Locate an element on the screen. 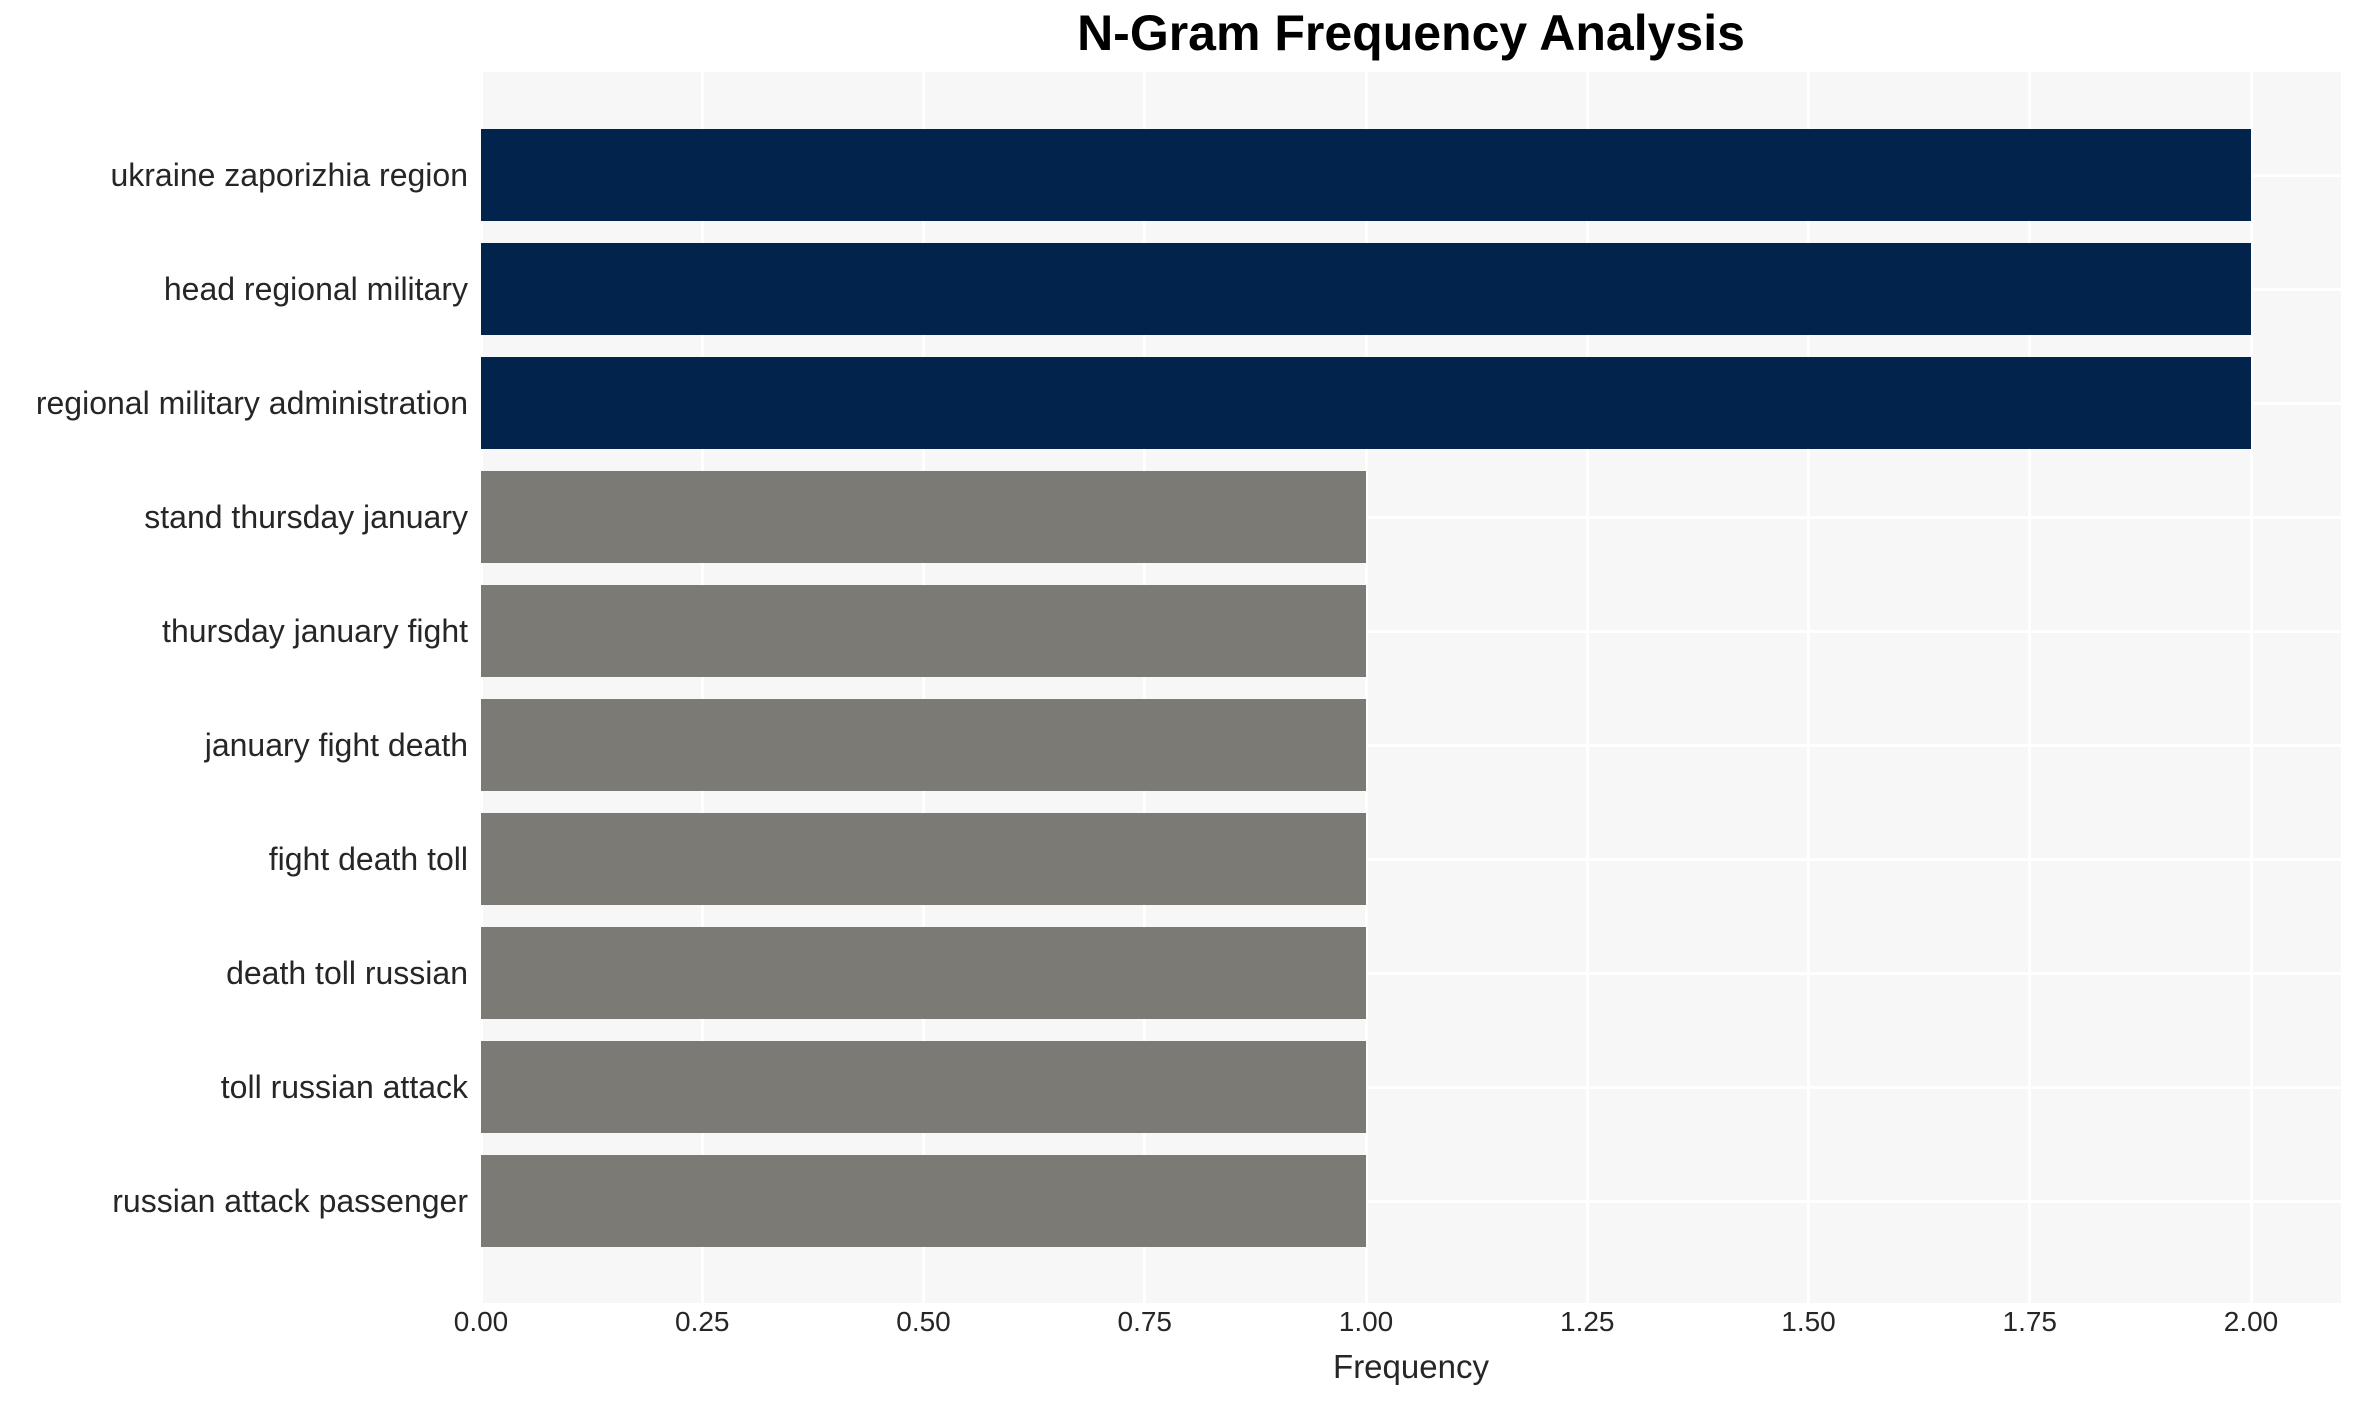  vertical-gridline-1.50 is located at coordinates (1808, 687).